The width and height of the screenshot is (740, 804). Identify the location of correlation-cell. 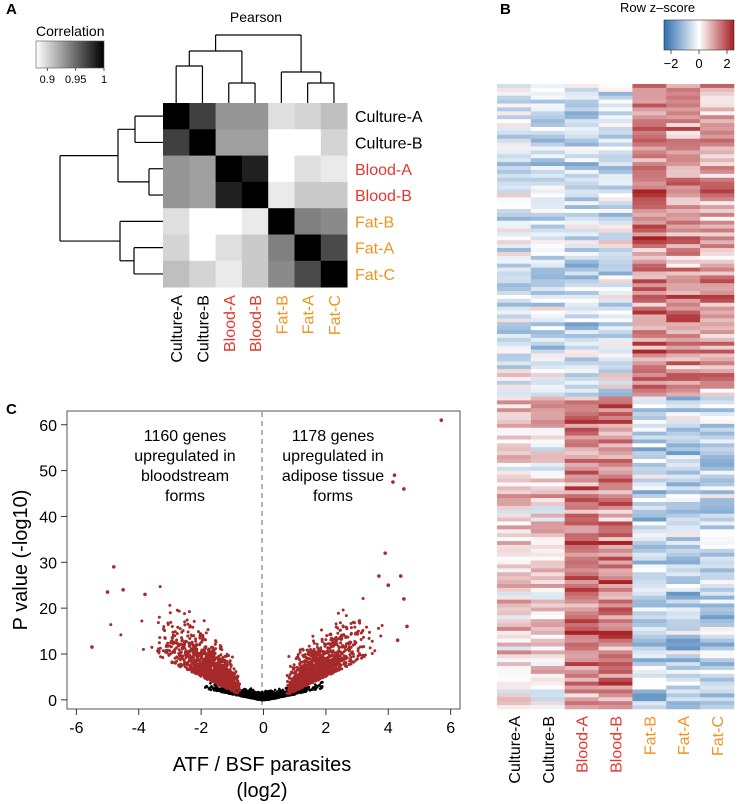
(308, 116).